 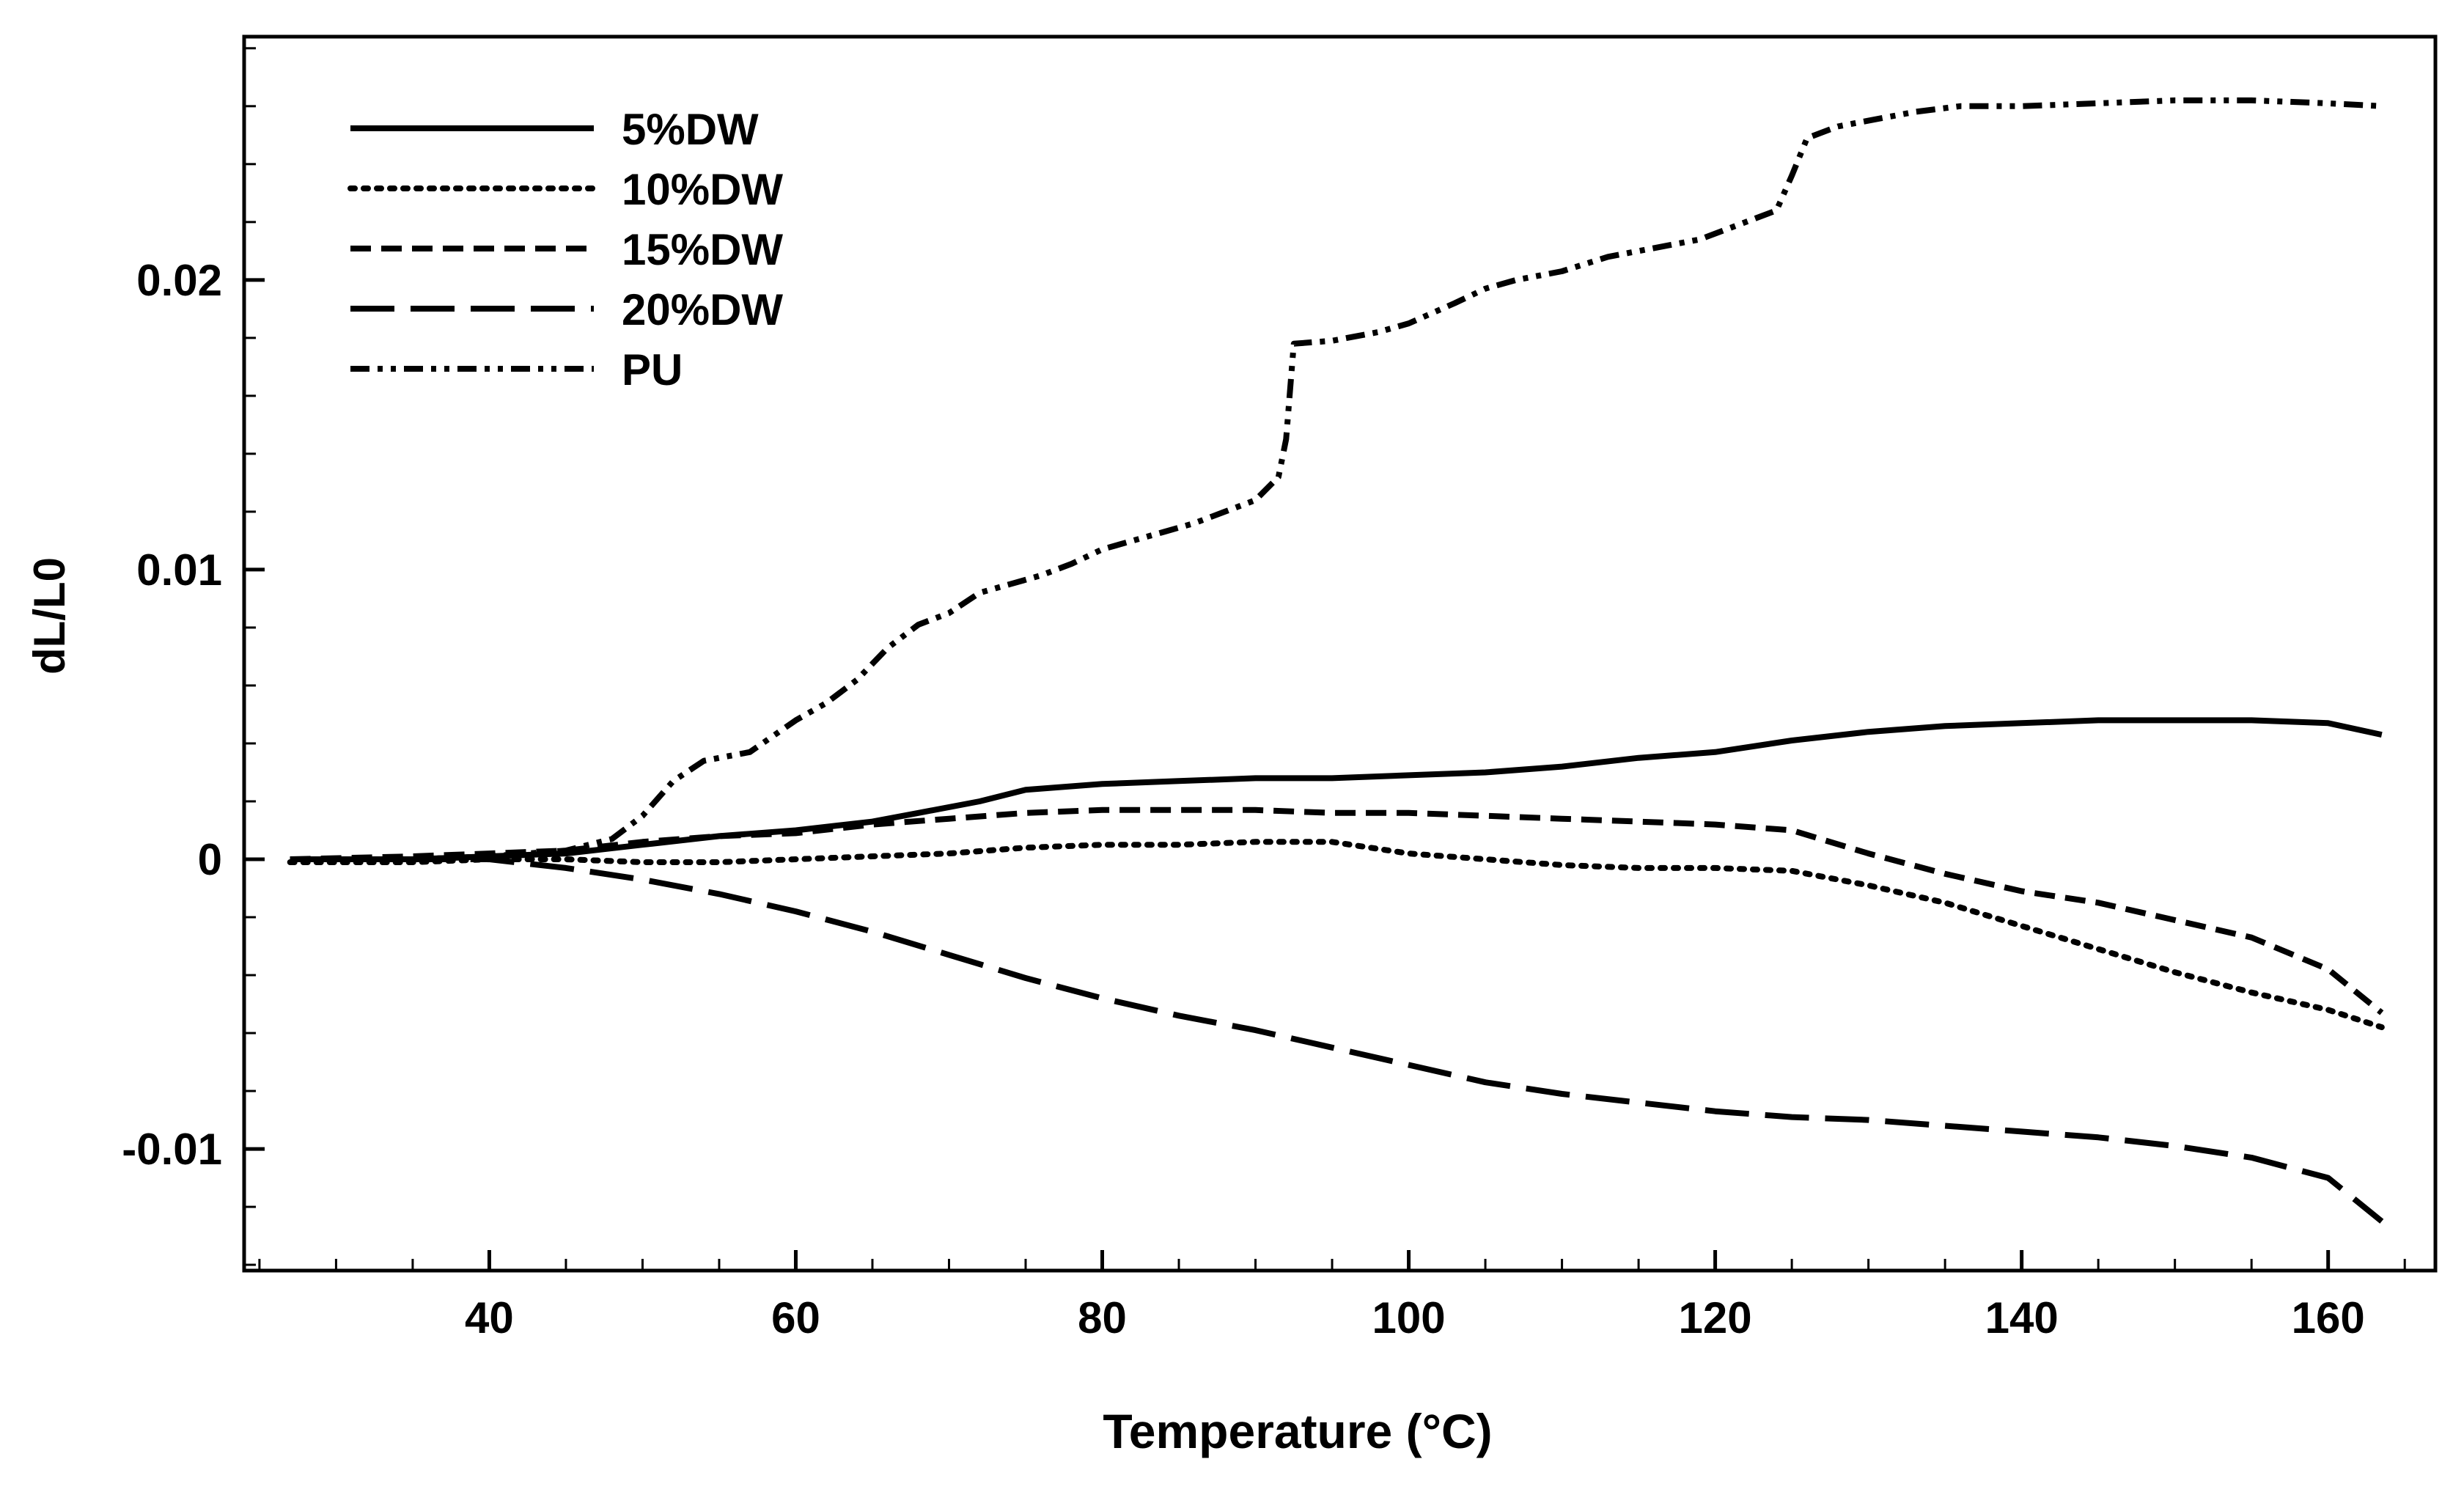 What do you see at coordinates (1409, 1317) in the screenshot?
I see `x-tick-label: 100` at bounding box center [1409, 1317].